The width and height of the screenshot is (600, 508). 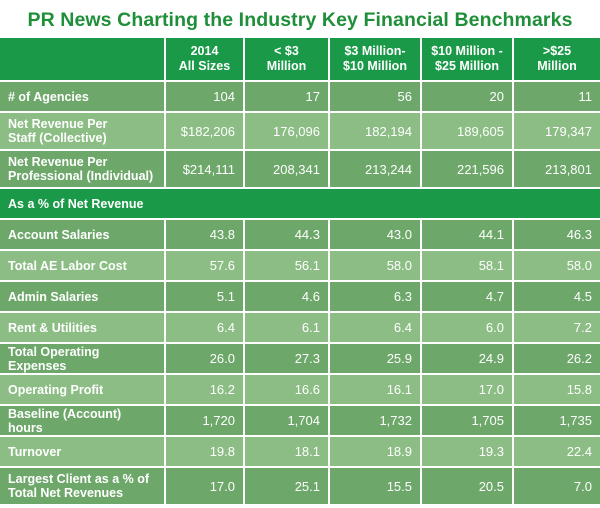 I want to click on table-cell: 20, so click(x=468, y=97).